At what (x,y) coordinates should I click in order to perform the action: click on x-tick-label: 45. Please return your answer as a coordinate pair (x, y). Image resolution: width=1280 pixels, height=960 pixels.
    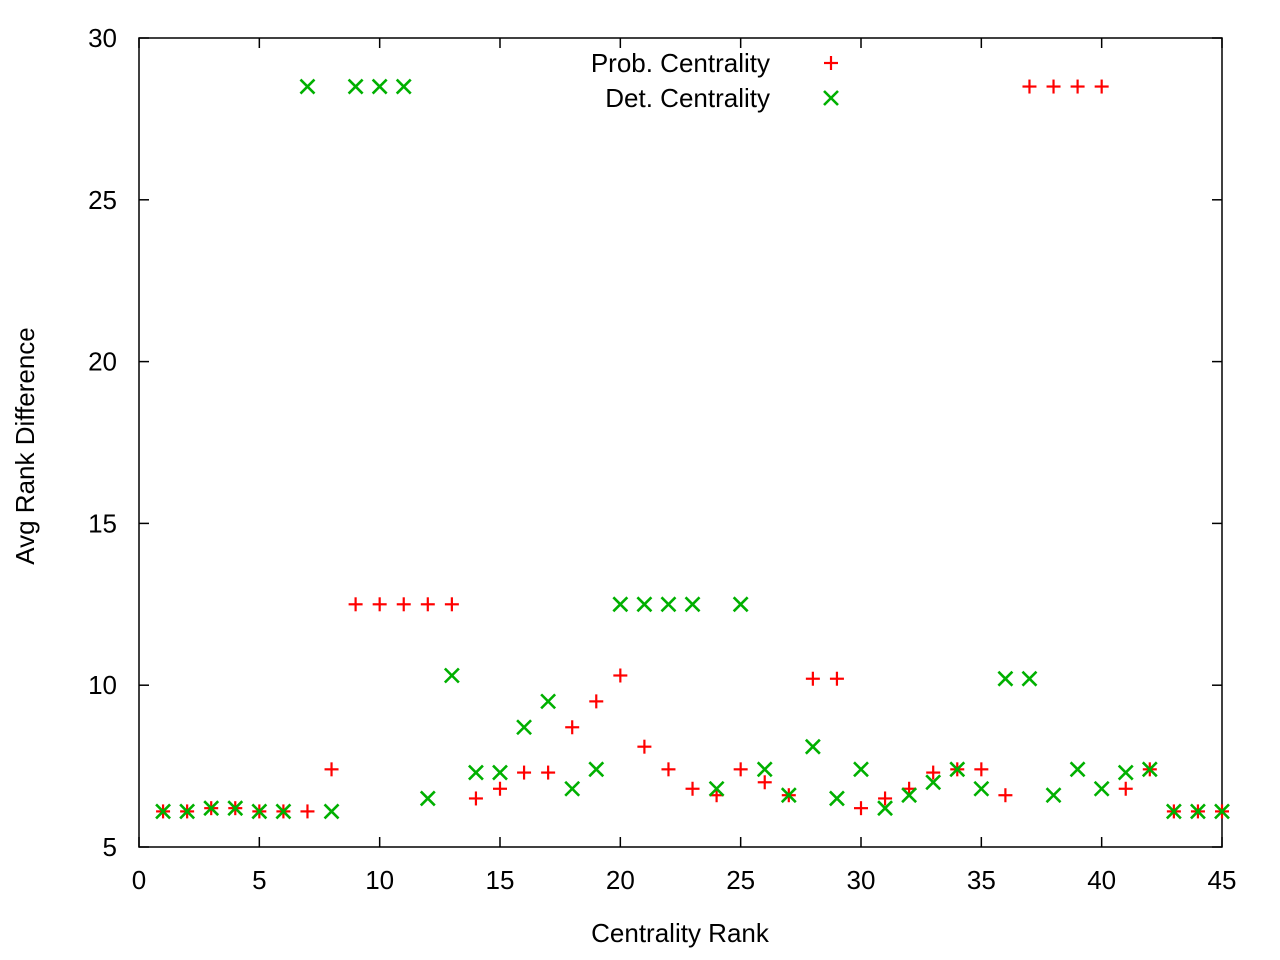
    Looking at the image, I should click on (1222, 880).